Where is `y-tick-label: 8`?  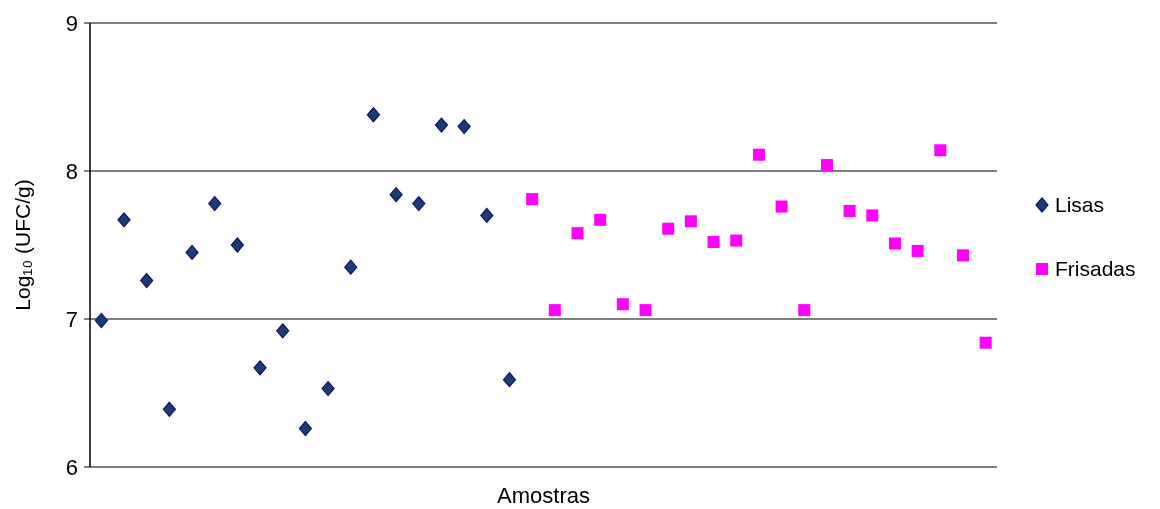 y-tick-label: 8 is located at coordinates (71, 171).